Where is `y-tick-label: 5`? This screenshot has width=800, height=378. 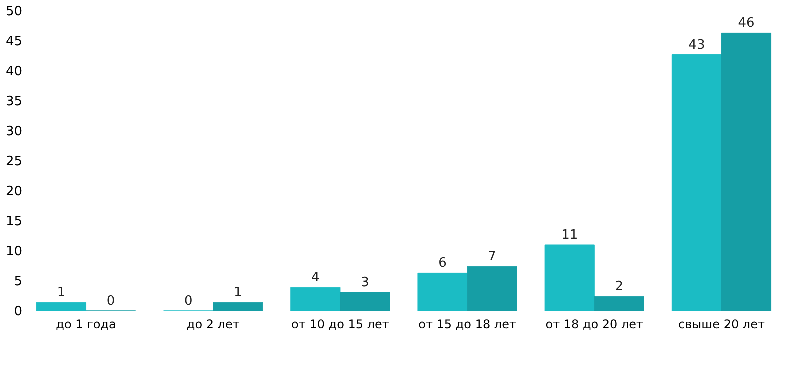
y-tick-label: 5 is located at coordinates (18, 282).